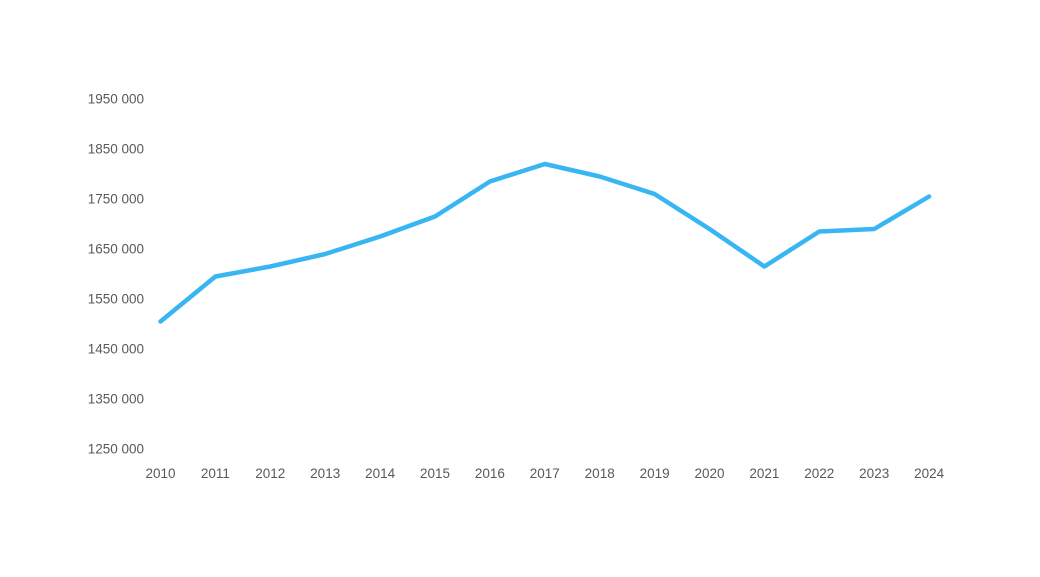 Image resolution: width=1040 pixels, height=577 pixels. Describe the element at coordinates (116, 249) in the screenshot. I see `y-axis-tick-label: 1650 000` at that location.